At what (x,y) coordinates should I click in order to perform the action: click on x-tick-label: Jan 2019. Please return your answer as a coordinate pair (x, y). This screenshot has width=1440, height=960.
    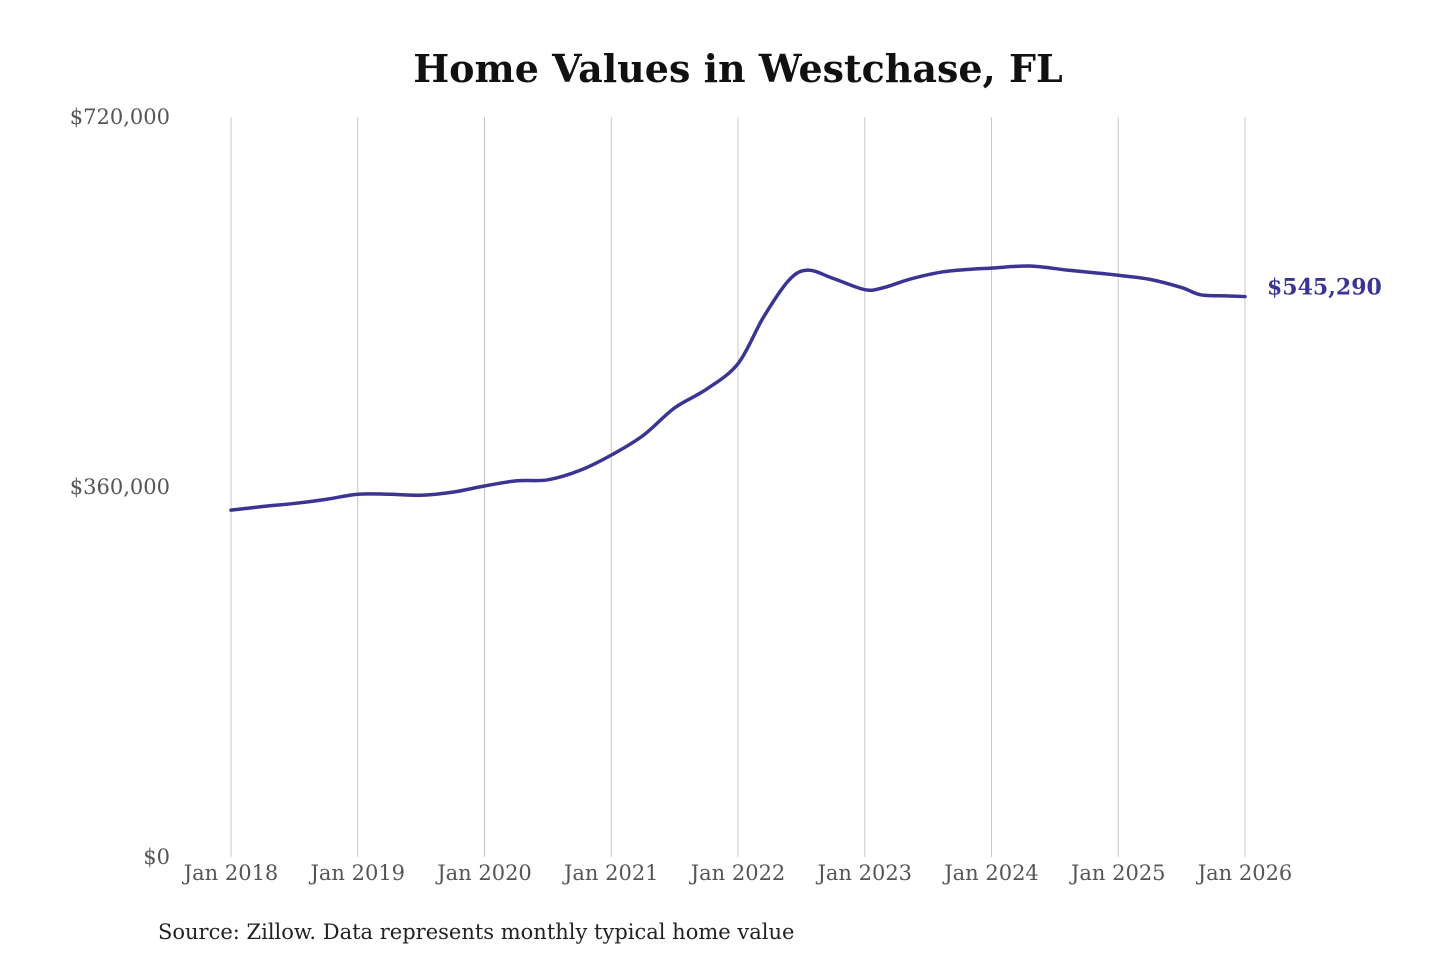
    Looking at the image, I should click on (356, 873).